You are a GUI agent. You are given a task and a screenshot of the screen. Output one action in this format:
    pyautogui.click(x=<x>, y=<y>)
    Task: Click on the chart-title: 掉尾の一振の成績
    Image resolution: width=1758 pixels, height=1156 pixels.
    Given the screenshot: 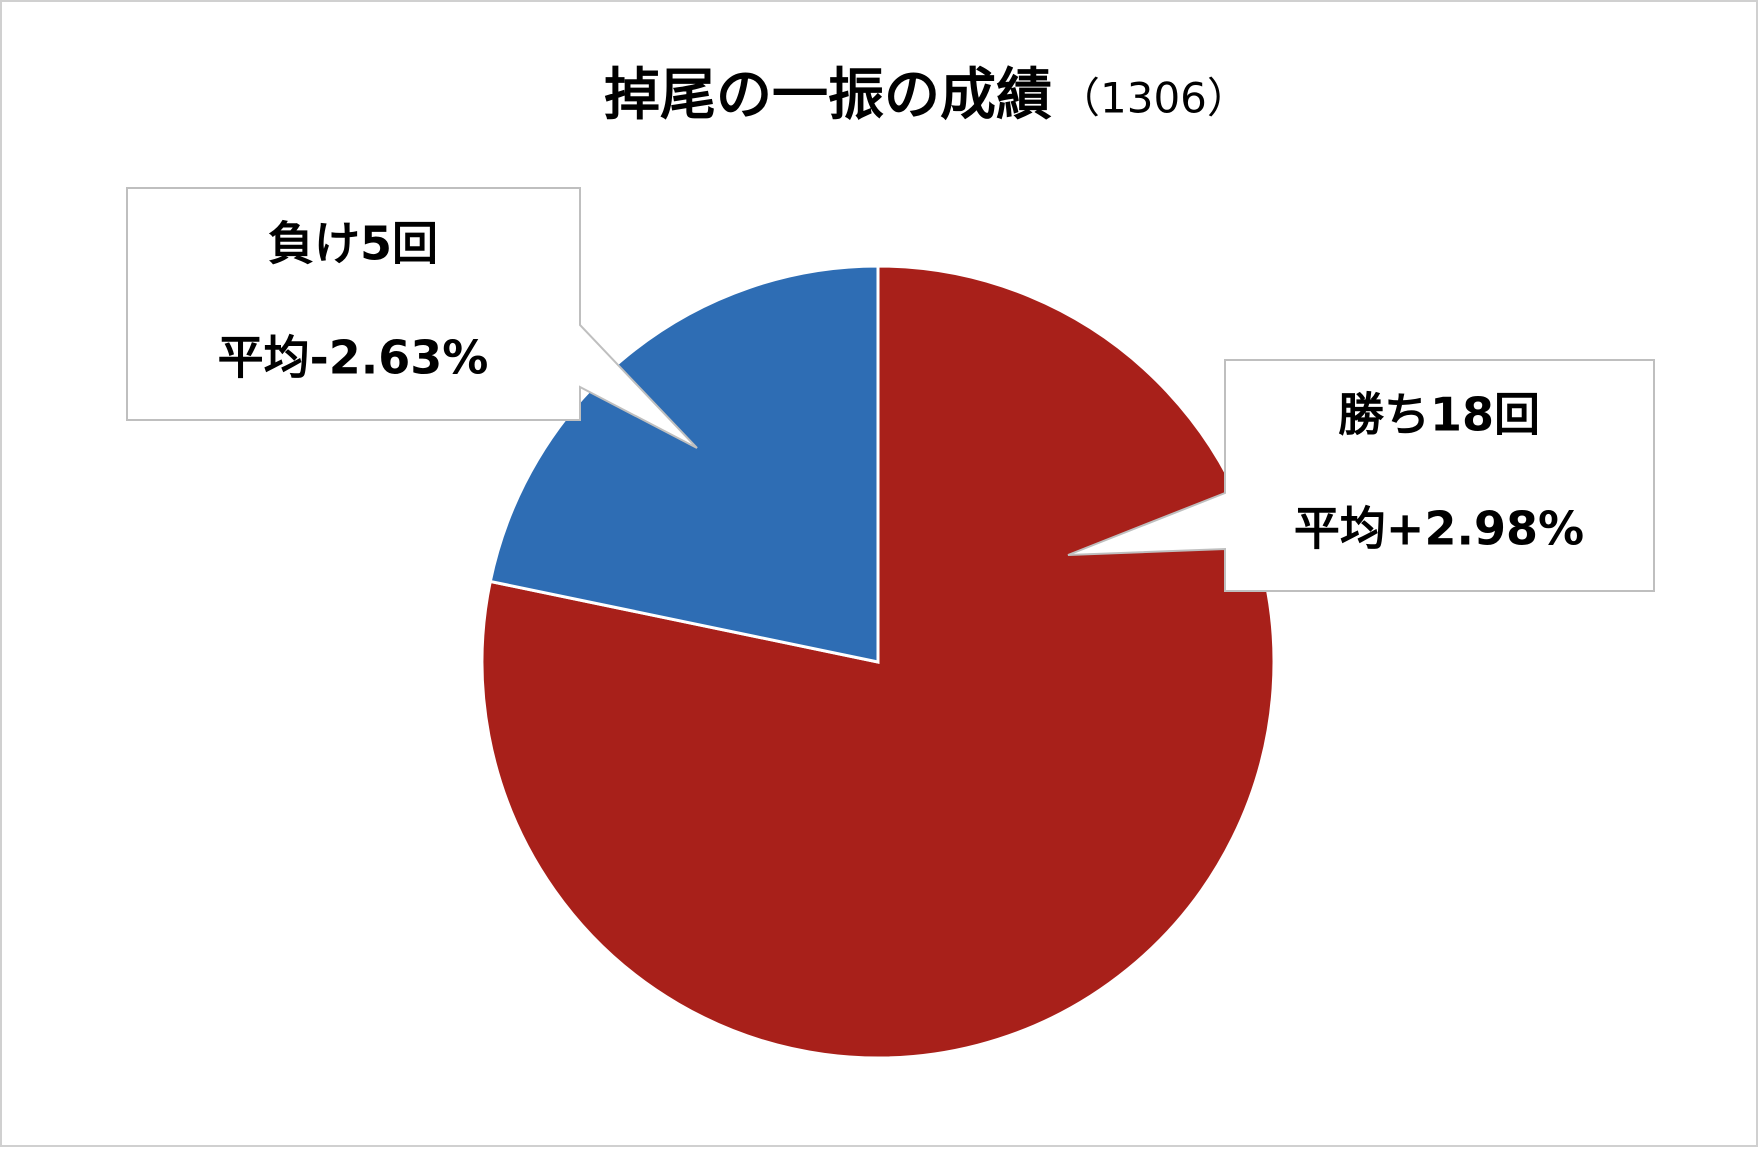 What is the action you would take?
    pyautogui.click(x=828, y=95)
    